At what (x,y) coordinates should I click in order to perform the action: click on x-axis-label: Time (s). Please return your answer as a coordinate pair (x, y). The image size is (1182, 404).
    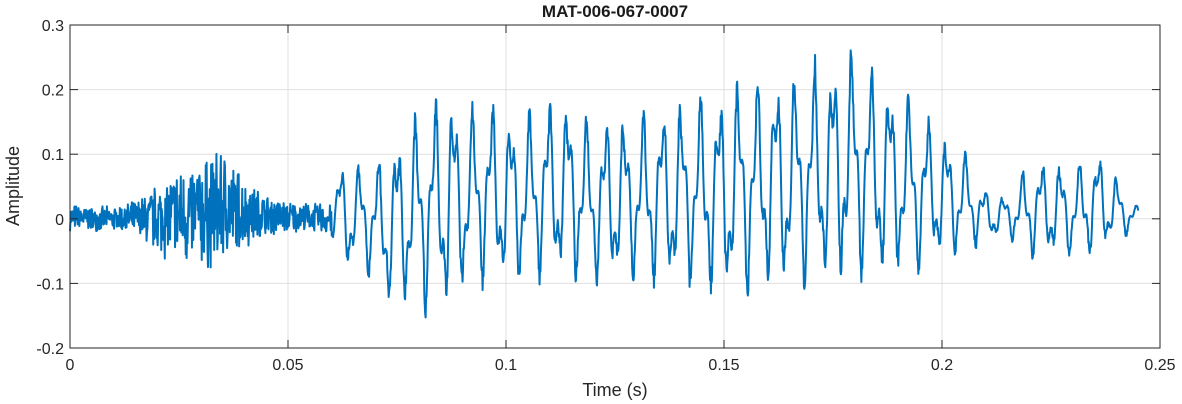
    Looking at the image, I should click on (614, 390).